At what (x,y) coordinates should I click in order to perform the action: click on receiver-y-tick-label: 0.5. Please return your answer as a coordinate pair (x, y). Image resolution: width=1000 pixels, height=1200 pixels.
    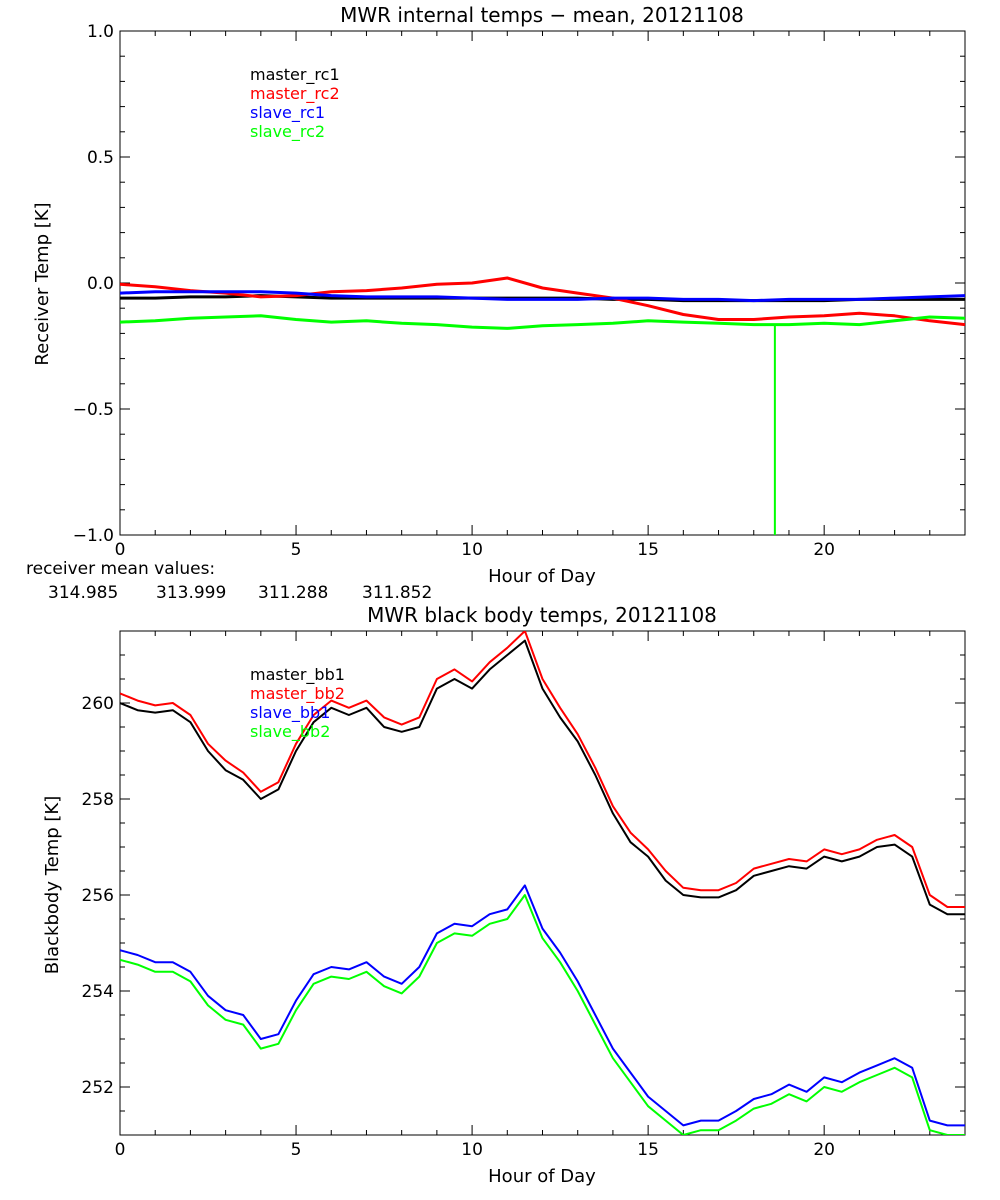
    Looking at the image, I should click on (100, 158).